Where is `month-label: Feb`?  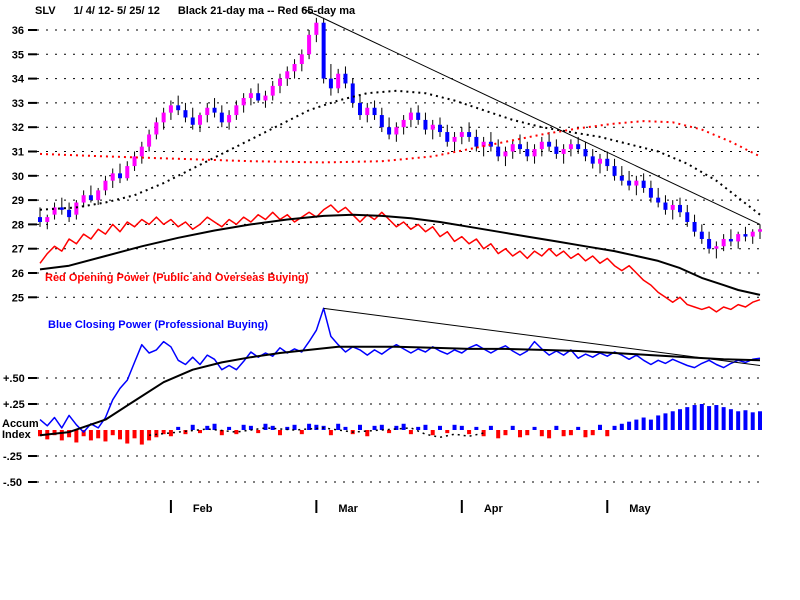
month-label: Feb is located at coordinates (203, 509).